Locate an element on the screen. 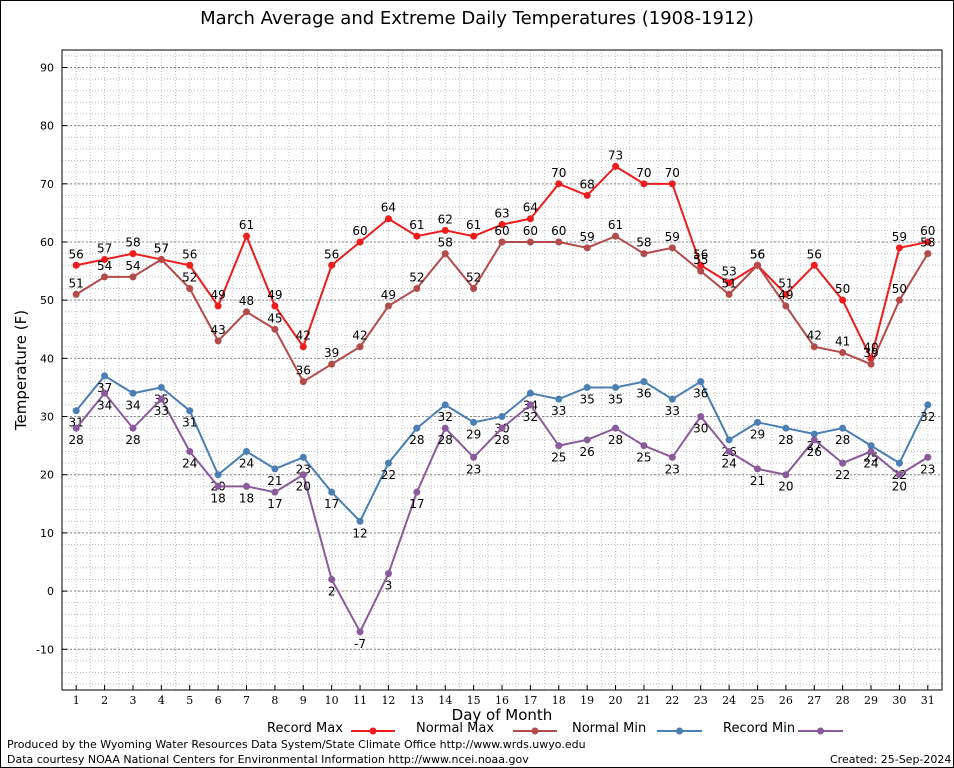  y-tick-label: 90 is located at coordinates (47, 67).